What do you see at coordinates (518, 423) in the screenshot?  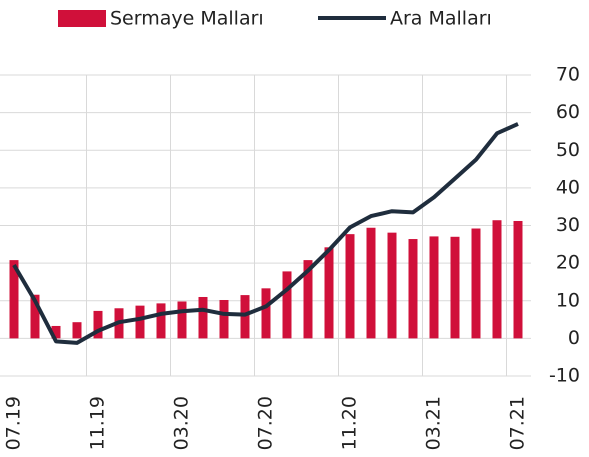 I see `x-tick-label: 07.21` at bounding box center [518, 423].